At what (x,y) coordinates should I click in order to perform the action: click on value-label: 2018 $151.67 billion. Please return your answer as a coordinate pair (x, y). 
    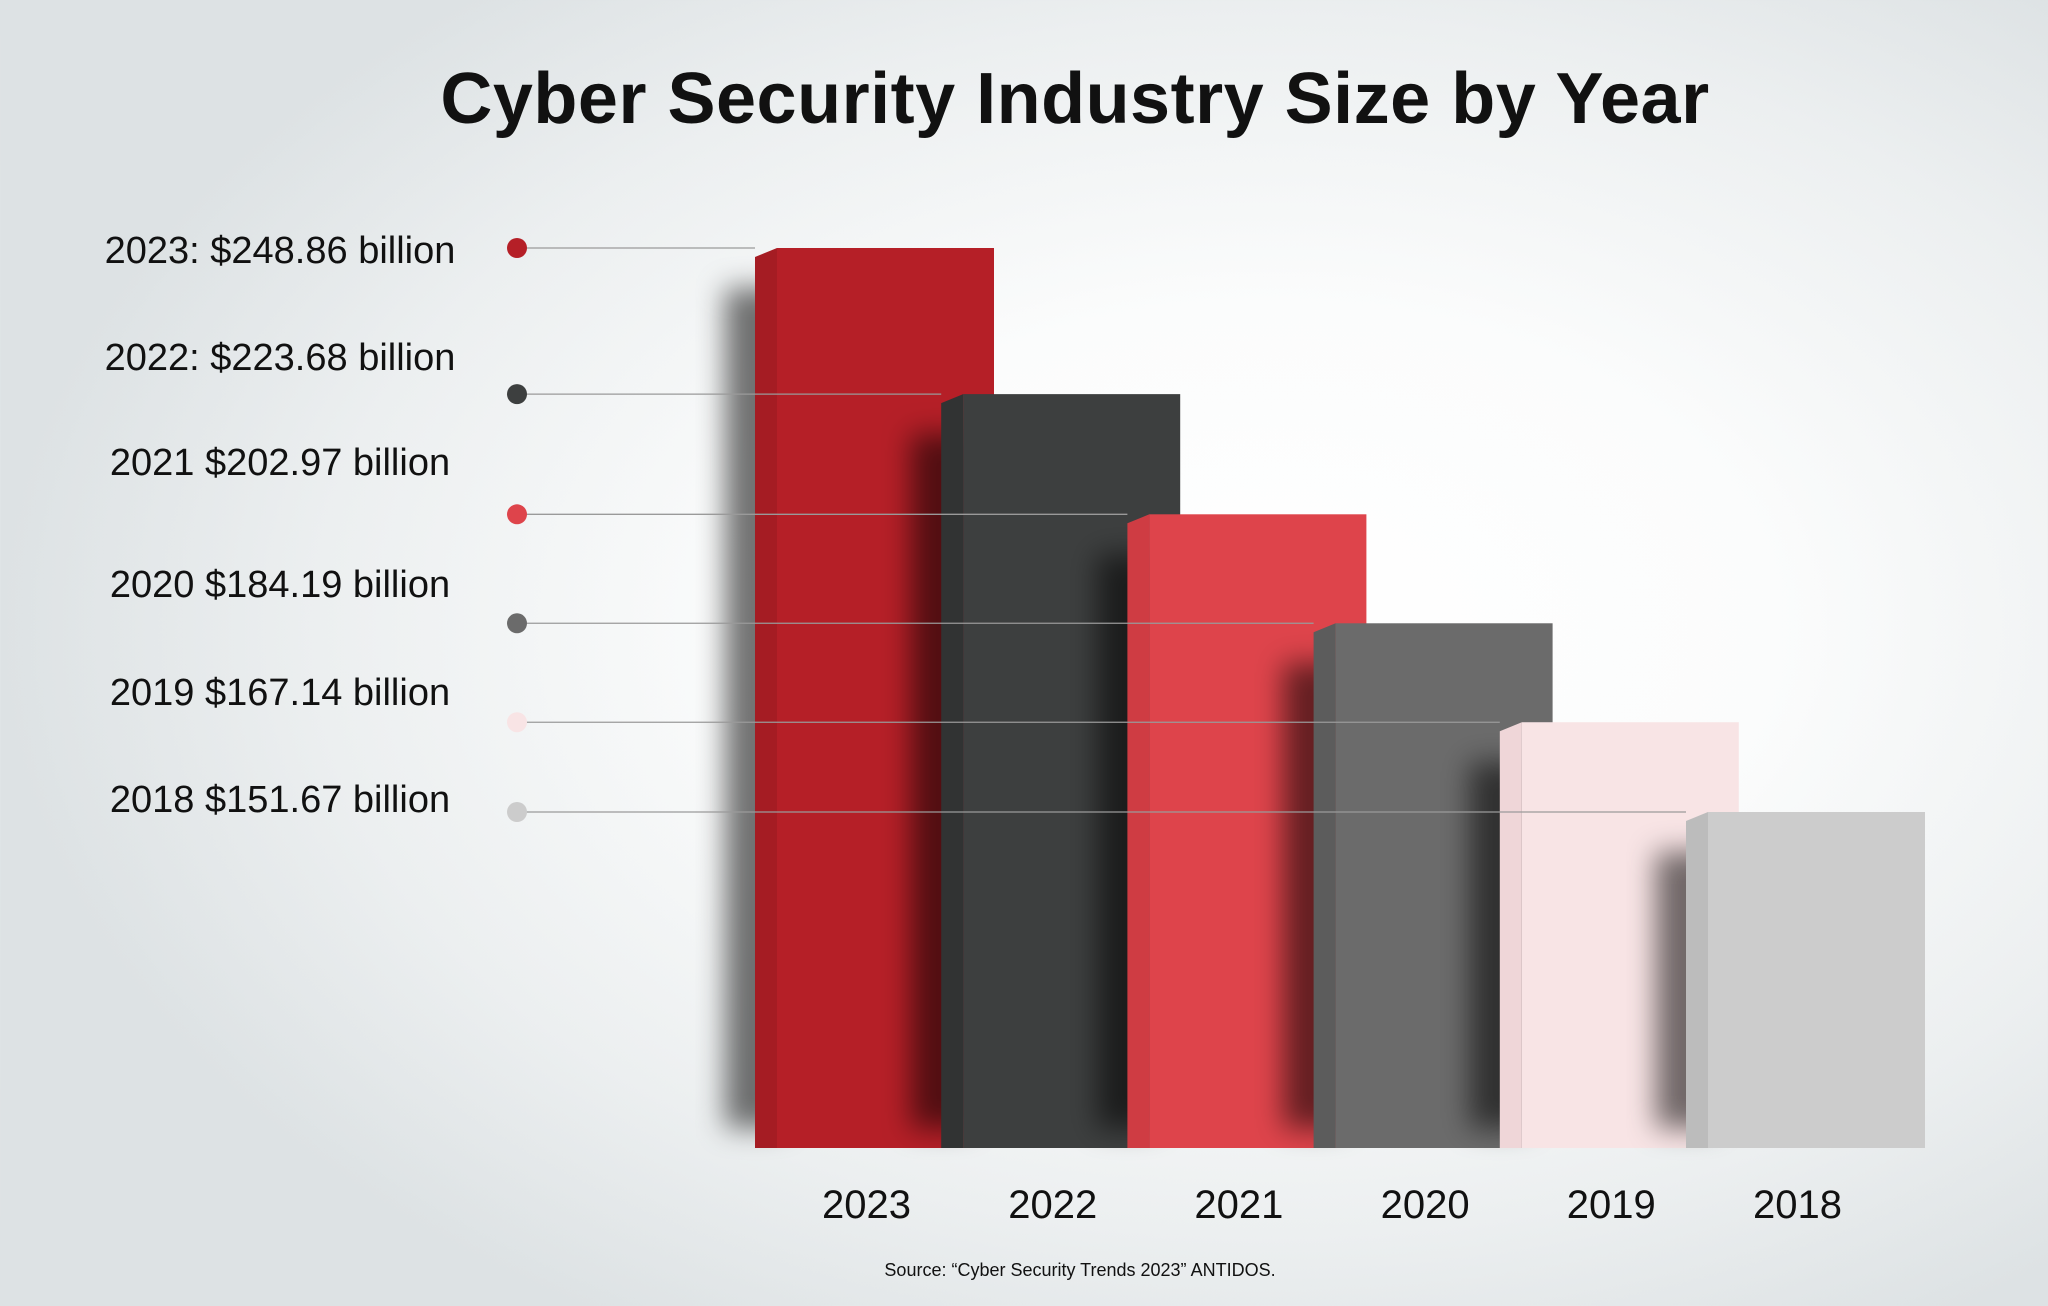
    Looking at the image, I should click on (280, 800).